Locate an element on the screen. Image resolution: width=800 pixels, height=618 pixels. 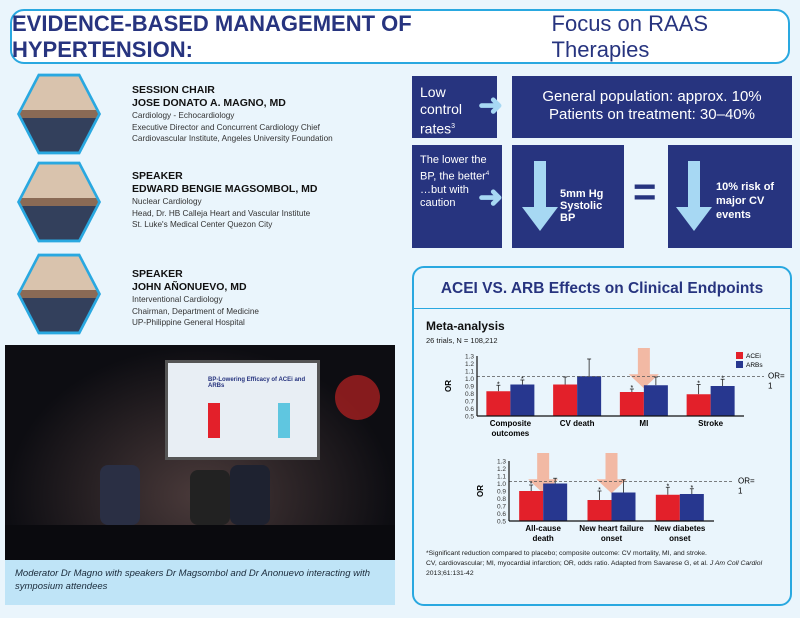
heart-logo is located at coordinates (357, 397).